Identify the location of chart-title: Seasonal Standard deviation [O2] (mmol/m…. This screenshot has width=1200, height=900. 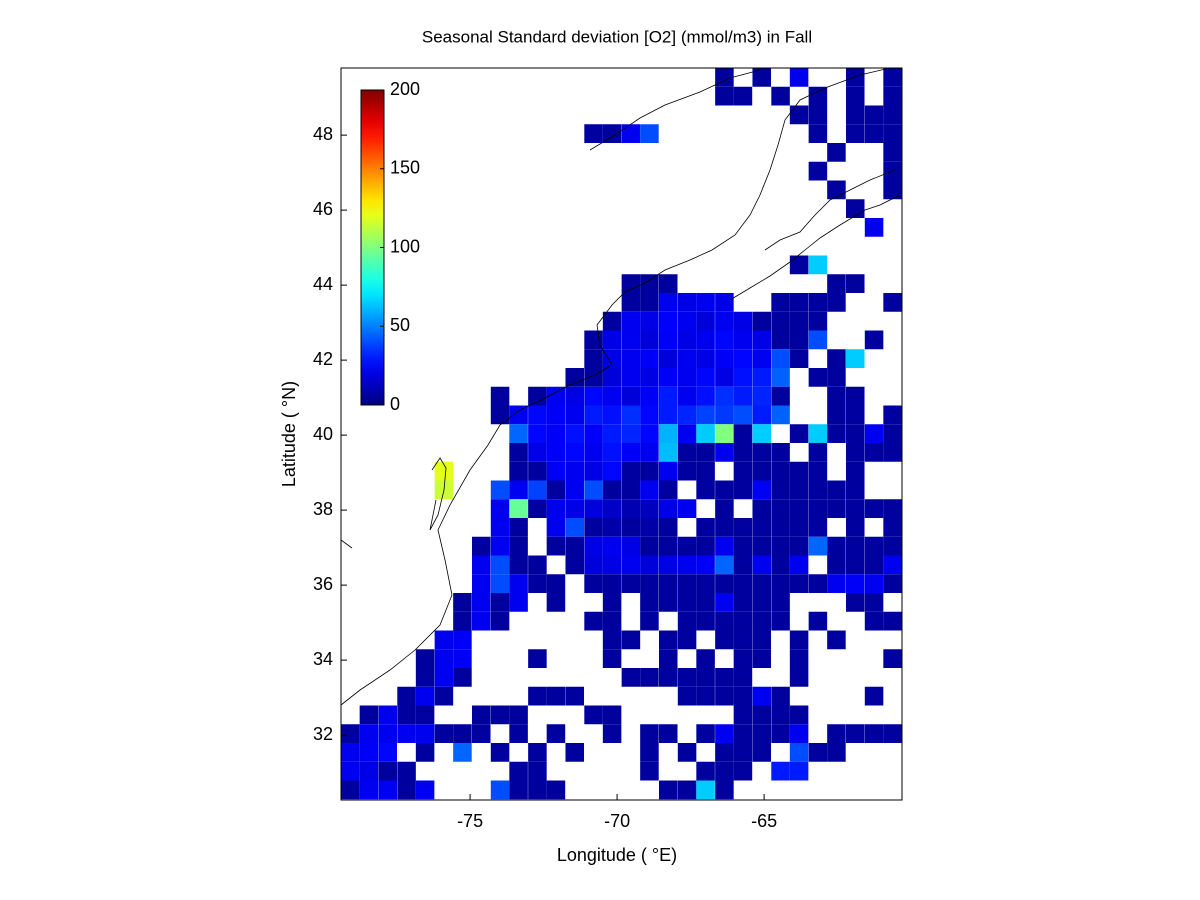
(617, 36).